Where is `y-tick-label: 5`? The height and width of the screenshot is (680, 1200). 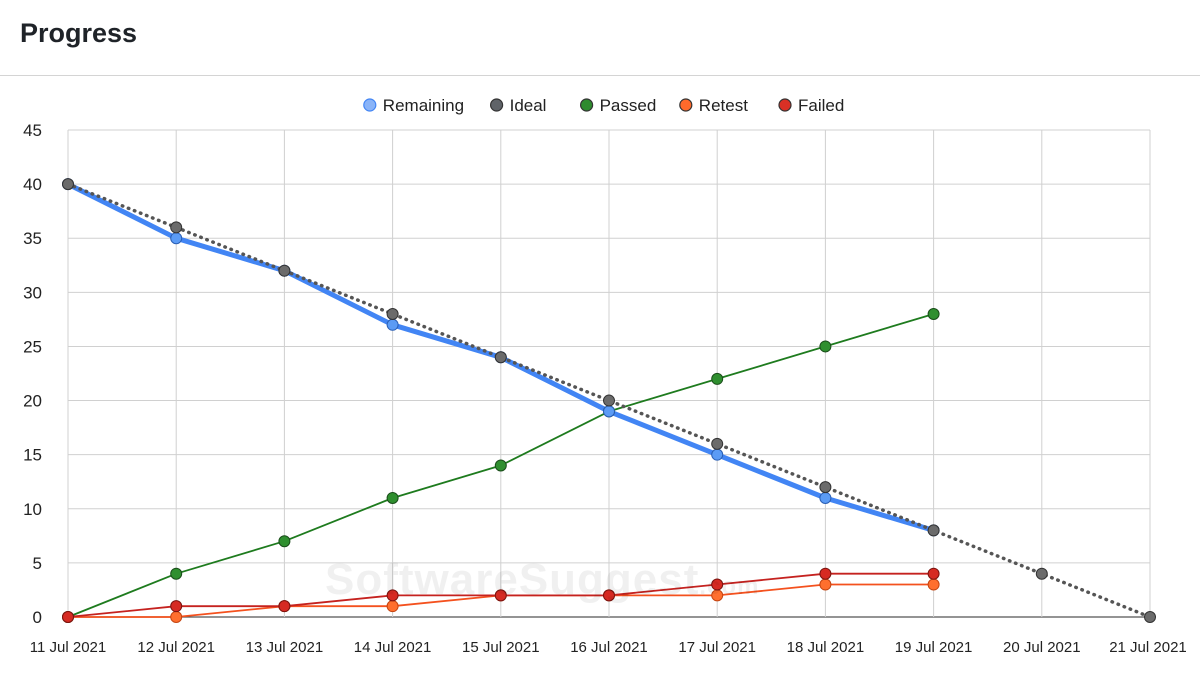 y-tick-label: 5 is located at coordinates (37, 563).